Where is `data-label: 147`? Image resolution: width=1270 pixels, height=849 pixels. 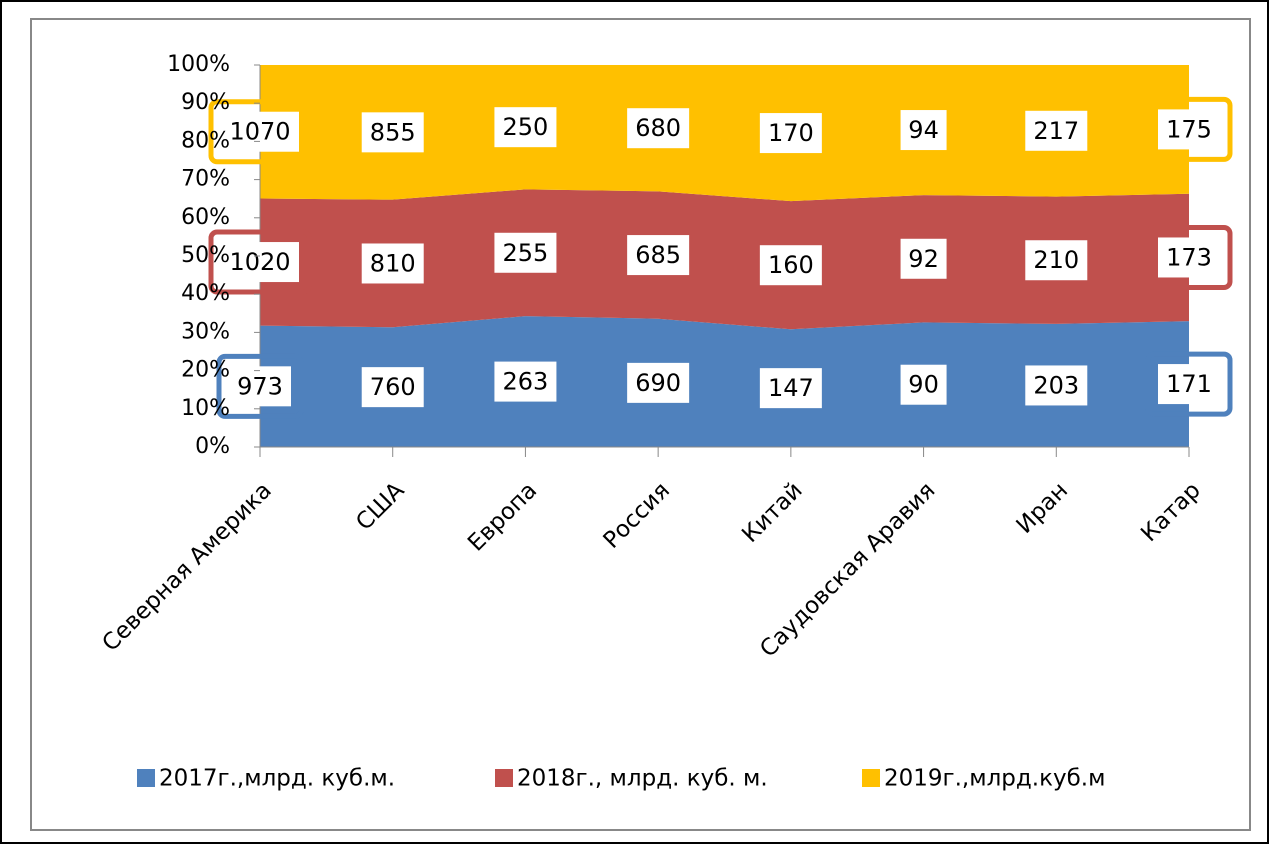
data-label: 147 is located at coordinates (790, 388).